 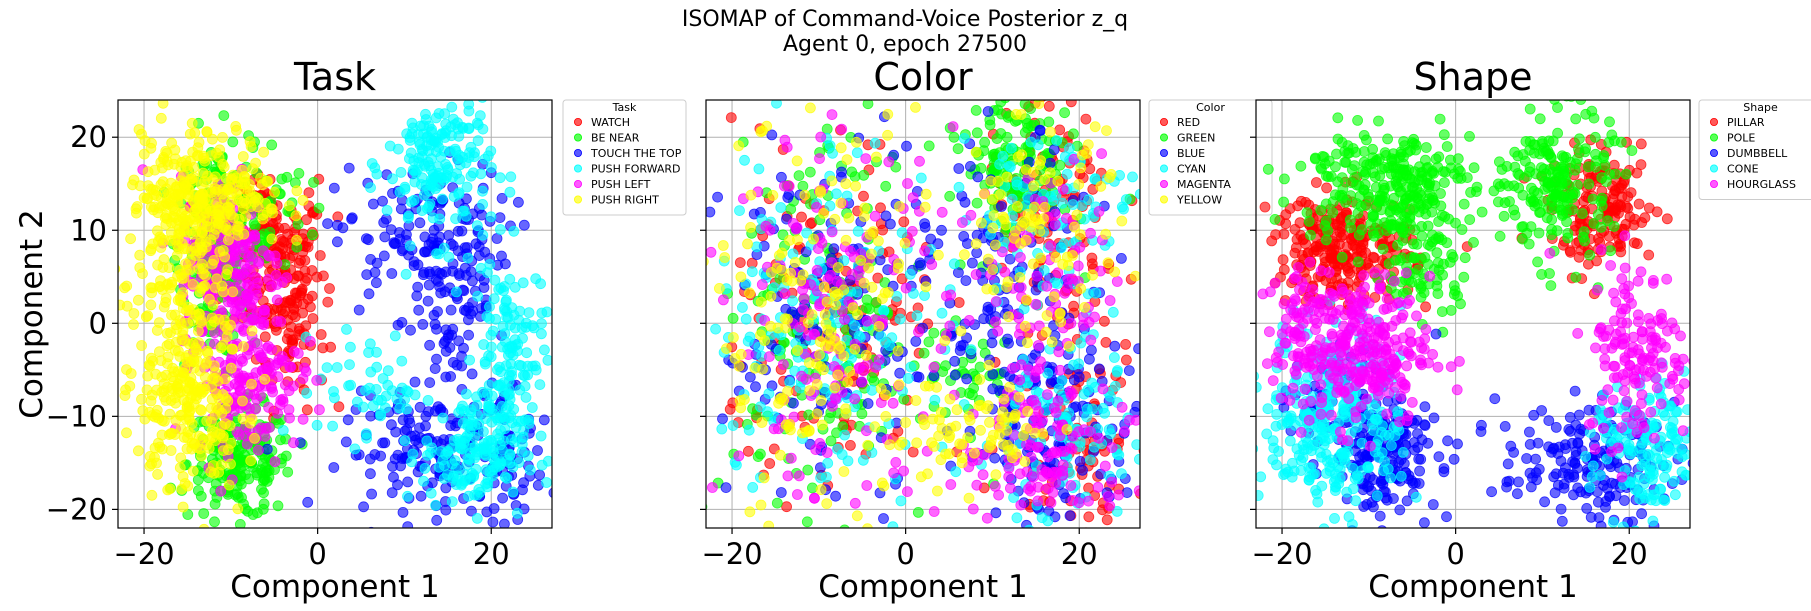 What do you see at coordinates (636, 153) in the screenshot?
I see `legend-label: TOUCH THE TOP` at bounding box center [636, 153].